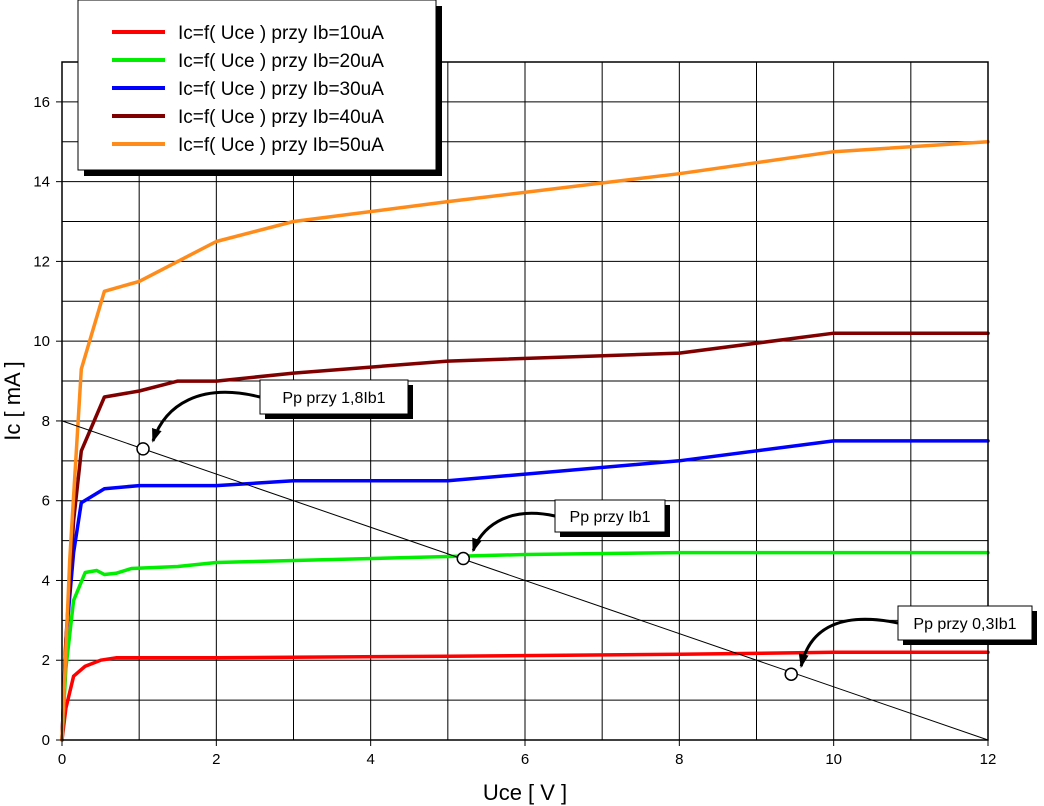  I want to click on y-tick-label: 6, so click(46, 501).